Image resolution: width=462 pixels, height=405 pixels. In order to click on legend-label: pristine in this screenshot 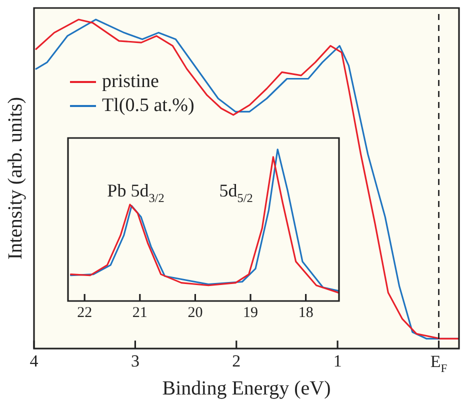, I will do `click(130, 82)`.